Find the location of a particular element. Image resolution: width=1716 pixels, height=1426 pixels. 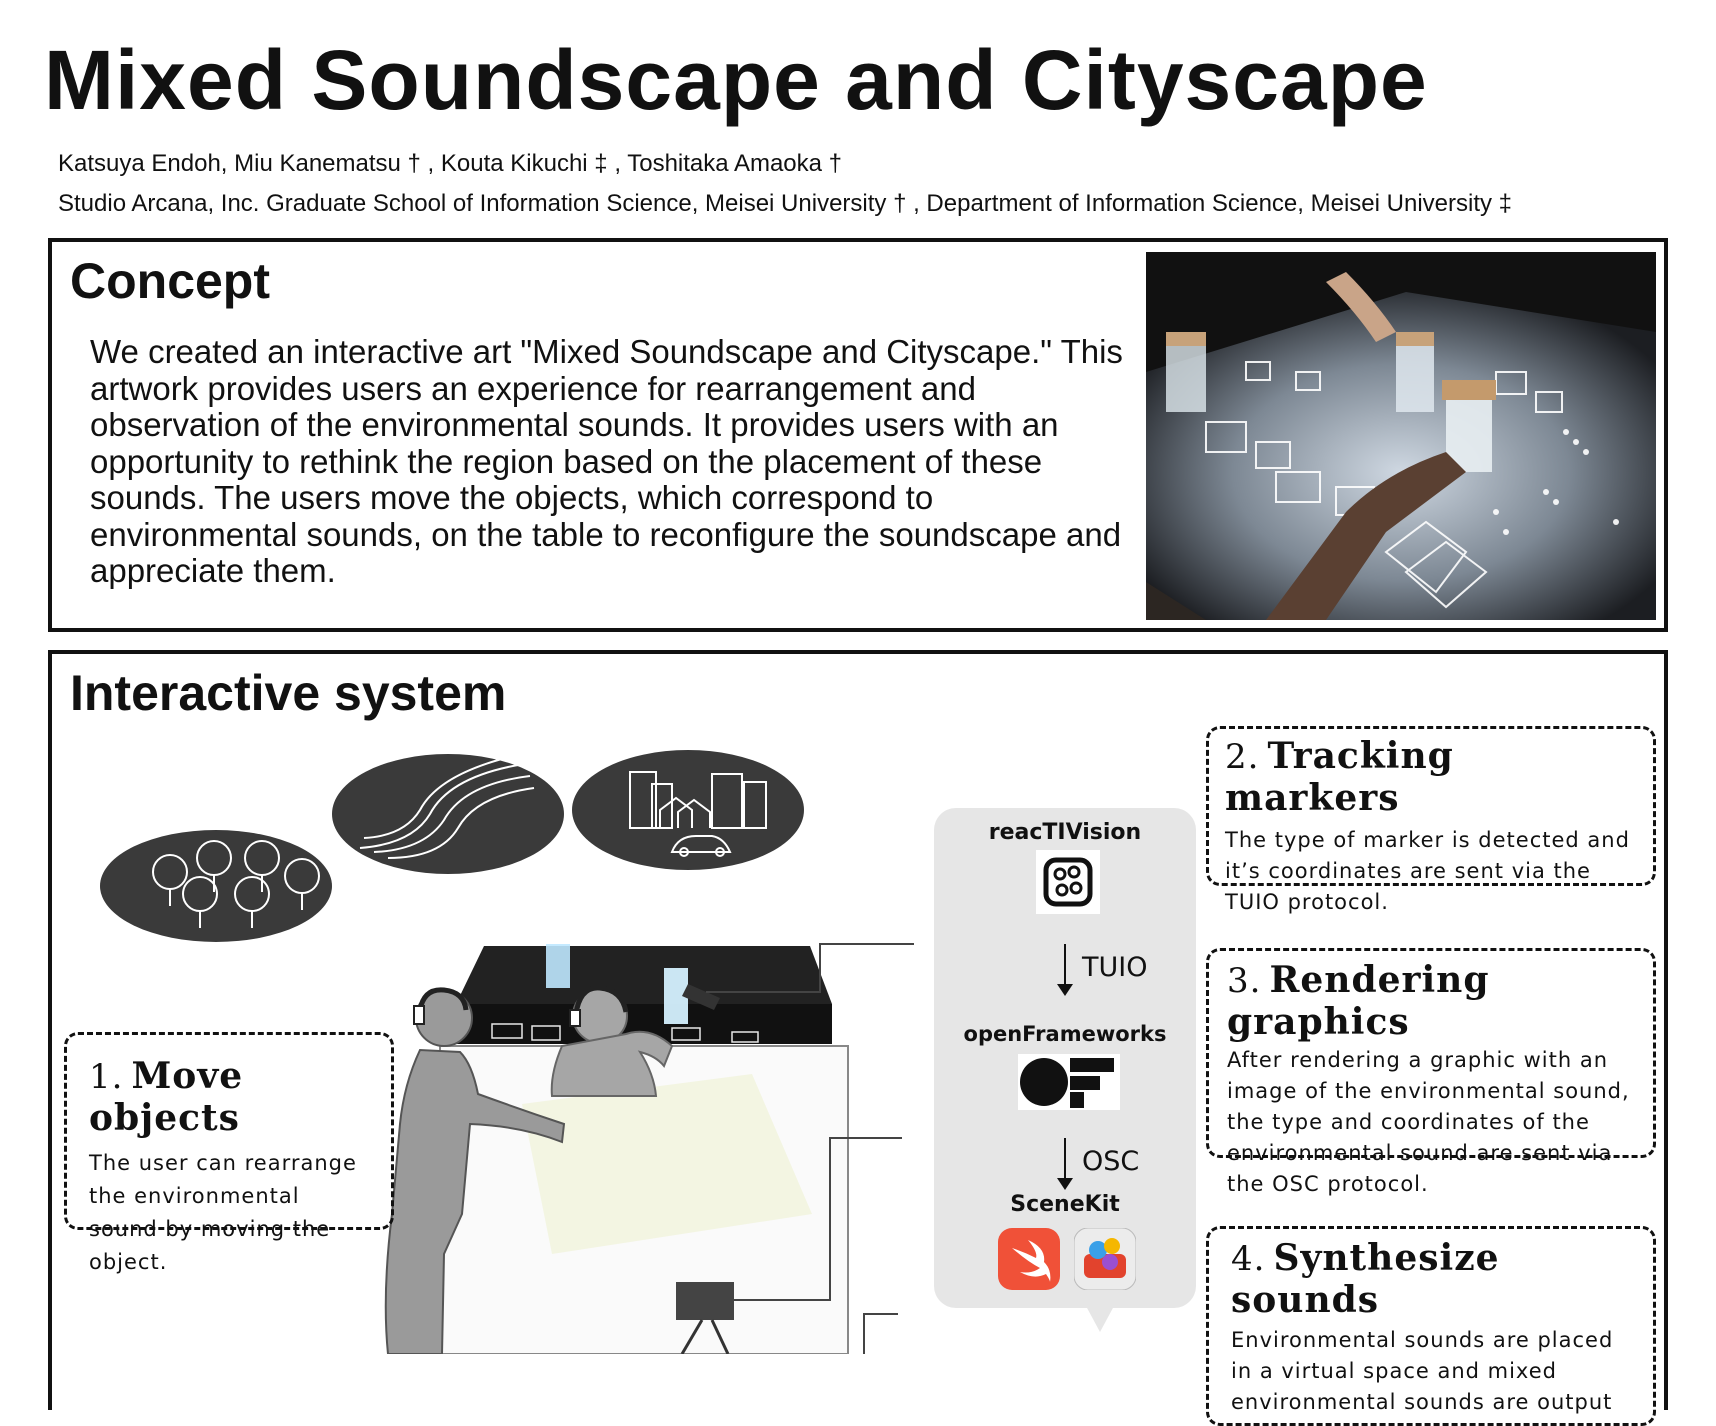

city-bubble-icon is located at coordinates (688, 810).